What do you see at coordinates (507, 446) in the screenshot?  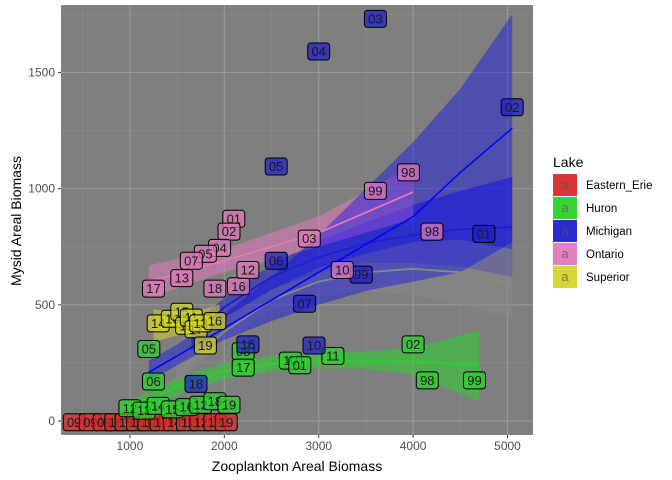 I see `x-tick-label: 5000` at bounding box center [507, 446].